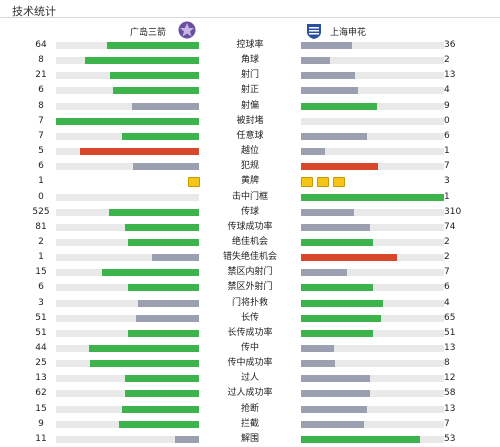 The height and width of the screenshot is (447, 500). Describe the element at coordinates (249, 151) in the screenshot. I see `stat-label: 越位` at that location.